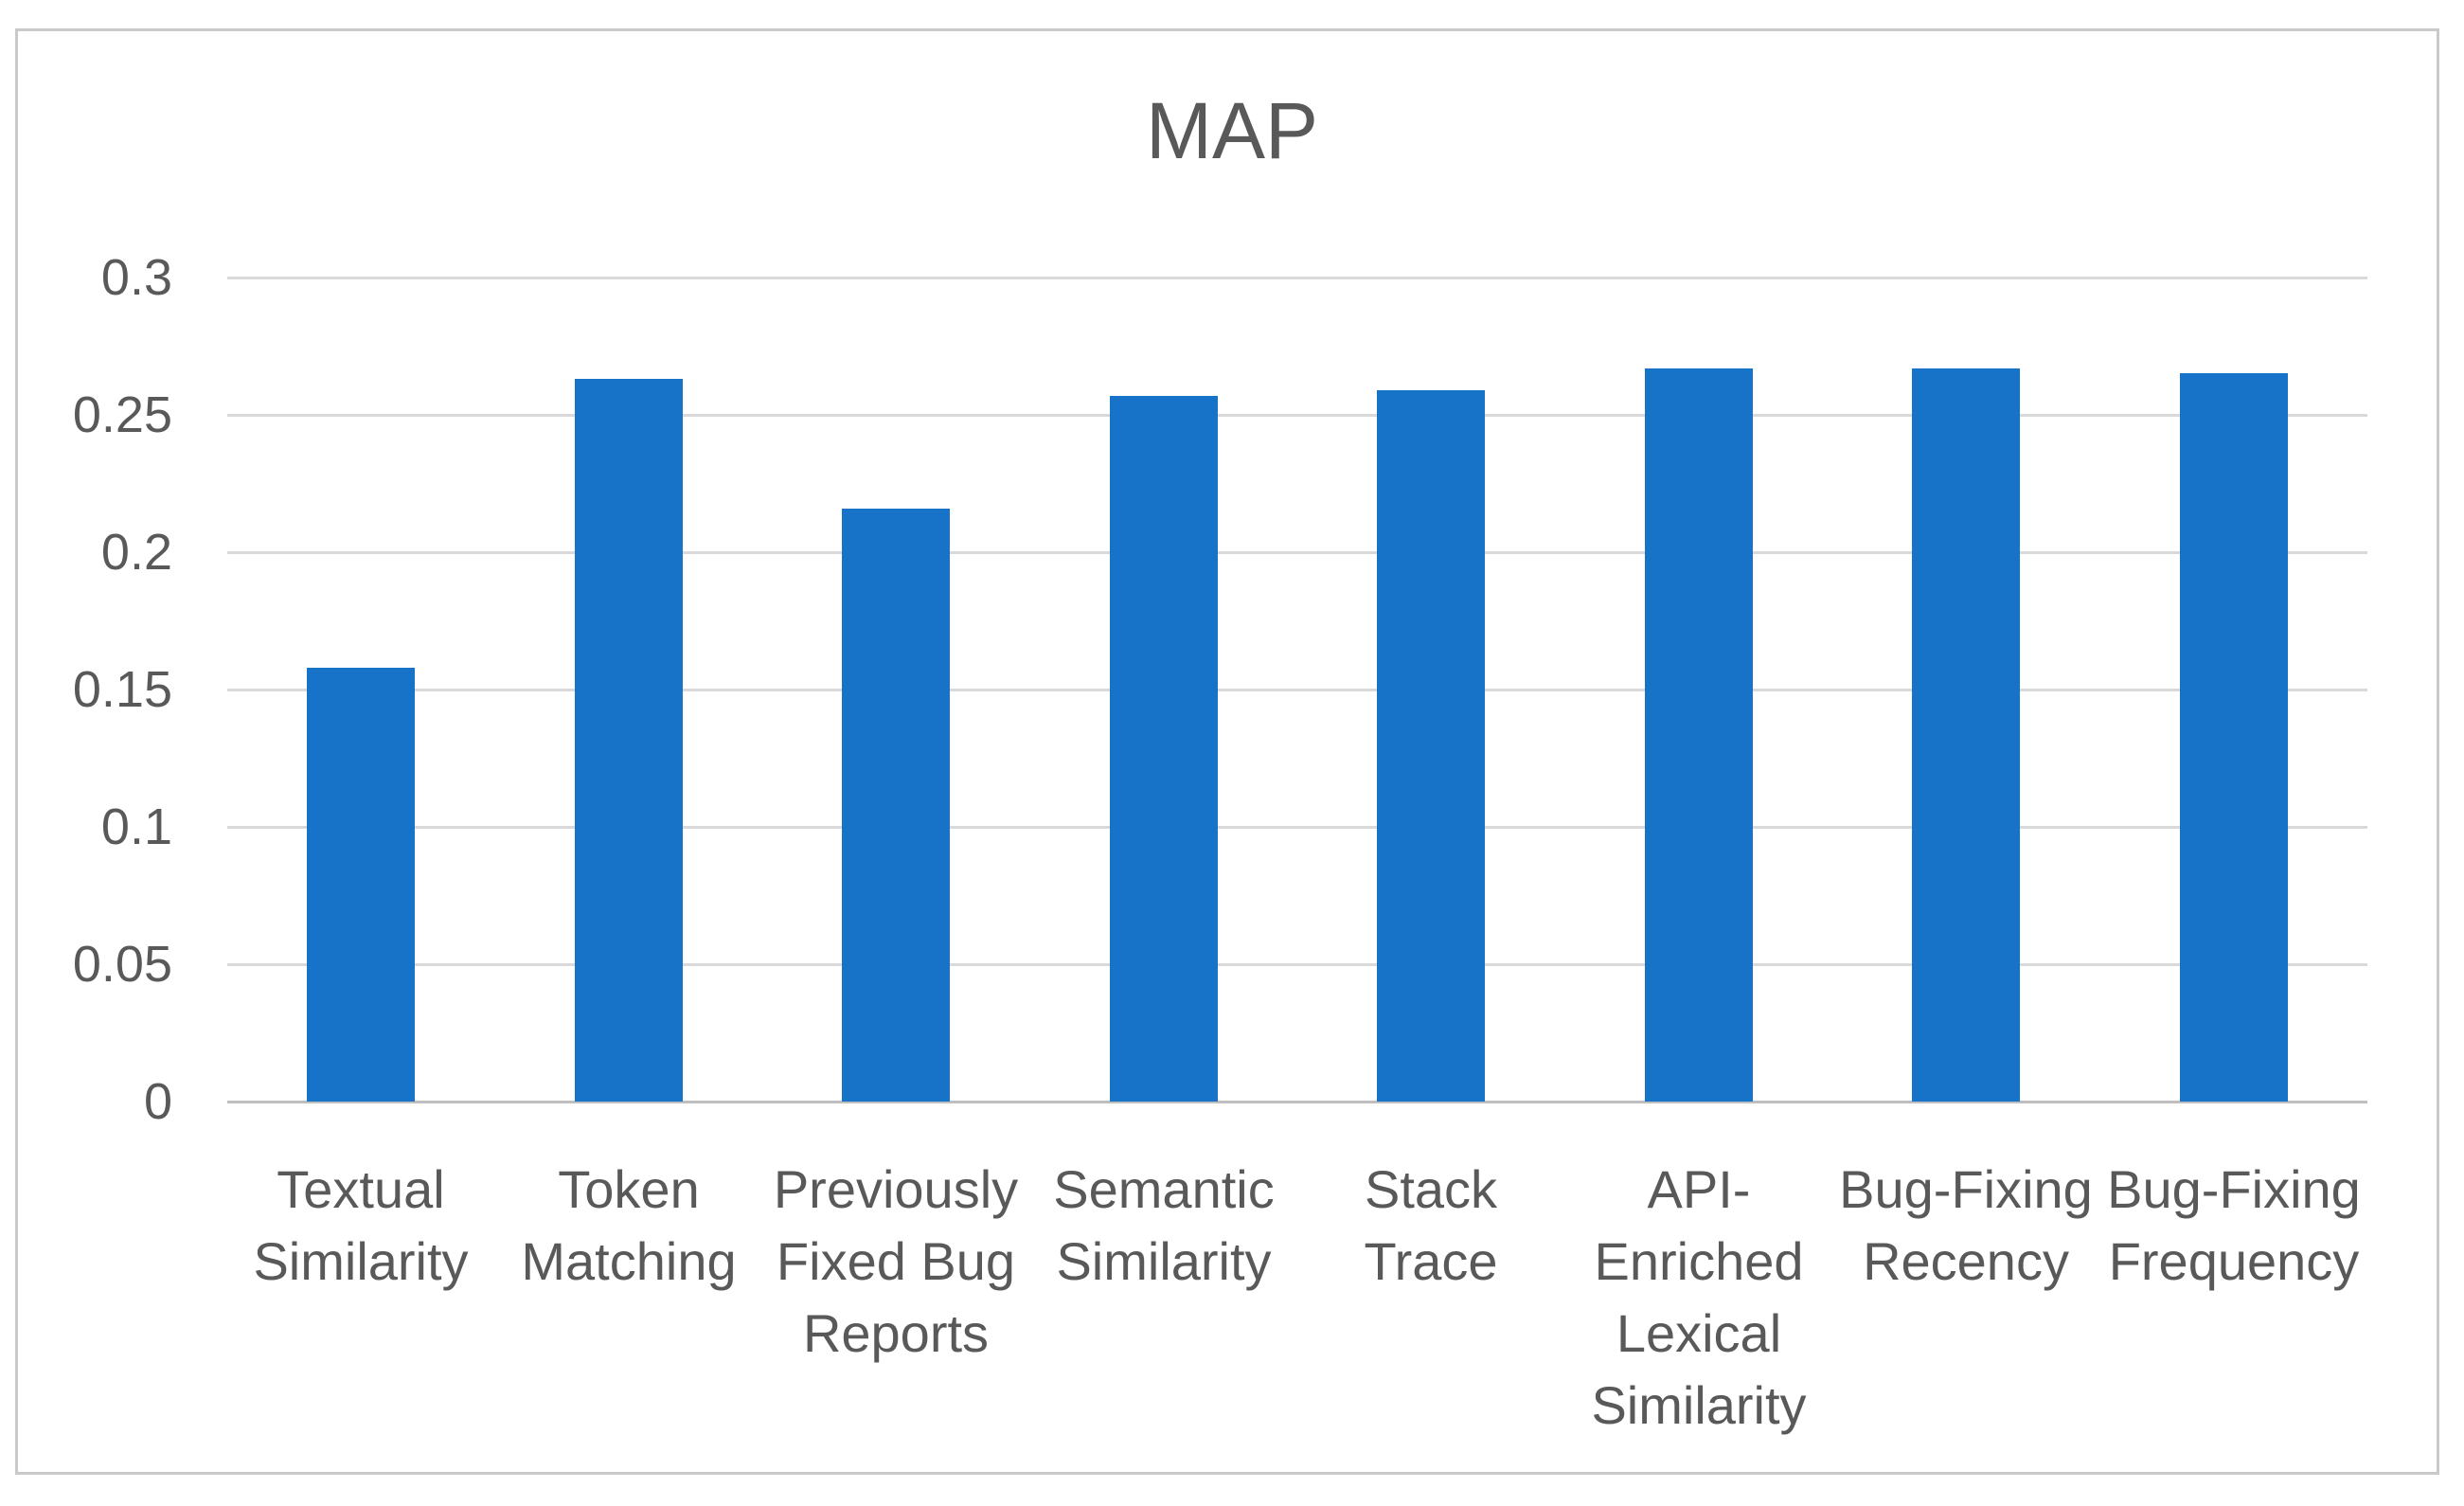 The height and width of the screenshot is (1506, 2464). Describe the element at coordinates (1297, 1102) in the screenshot. I see `x-axis-line` at that location.